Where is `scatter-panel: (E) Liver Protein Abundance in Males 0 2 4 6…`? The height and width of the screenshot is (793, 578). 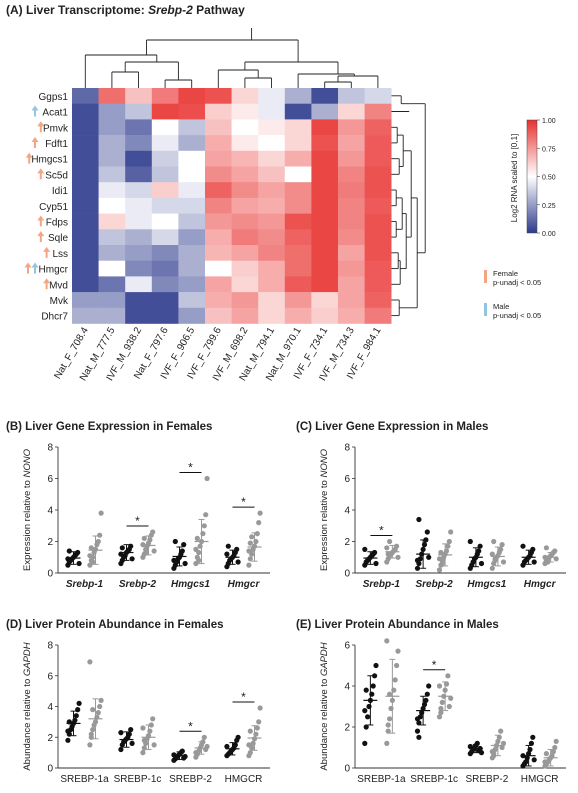
scatter-panel: (E) Liver Protein Abundance in Males 0 2 4 6… is located at coordinates (431, 702).